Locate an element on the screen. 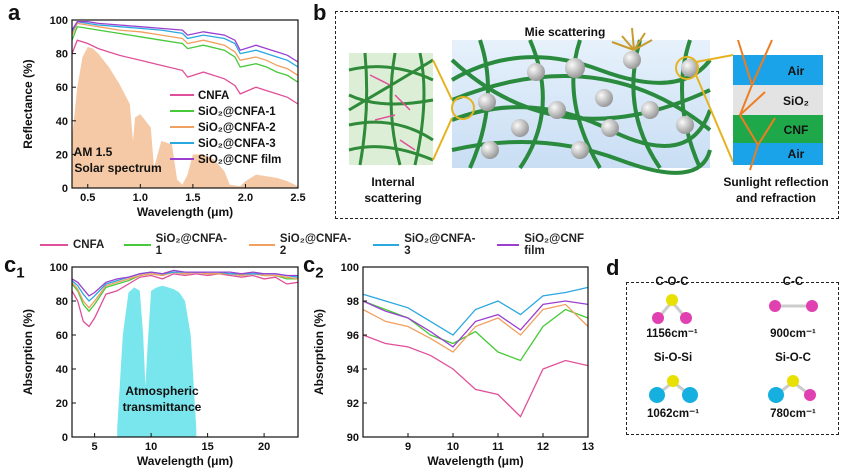 Image resolution: width=850 pixels, height=476 pixels. series-line-sio-cnfa-2-a is located at coordinates (185, 49).